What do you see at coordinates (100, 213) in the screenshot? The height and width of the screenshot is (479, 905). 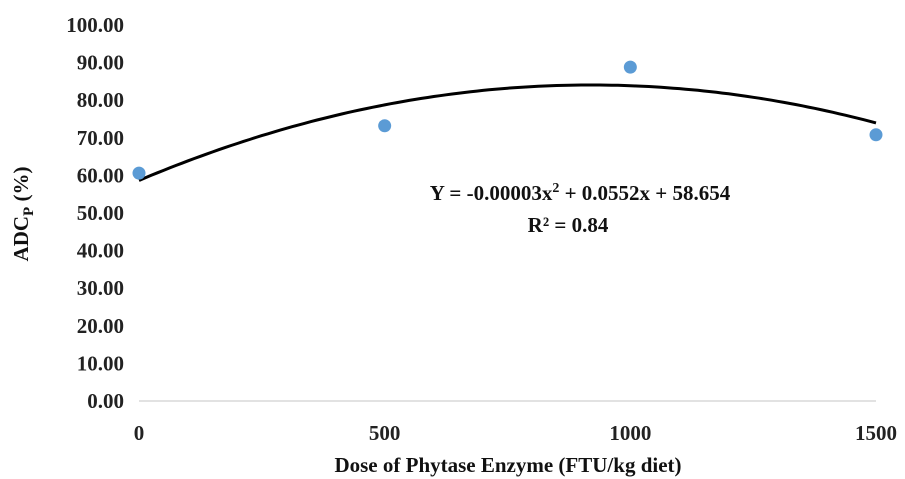 I see `y-tick-label: 50.00` at bounding box center [100, 213].